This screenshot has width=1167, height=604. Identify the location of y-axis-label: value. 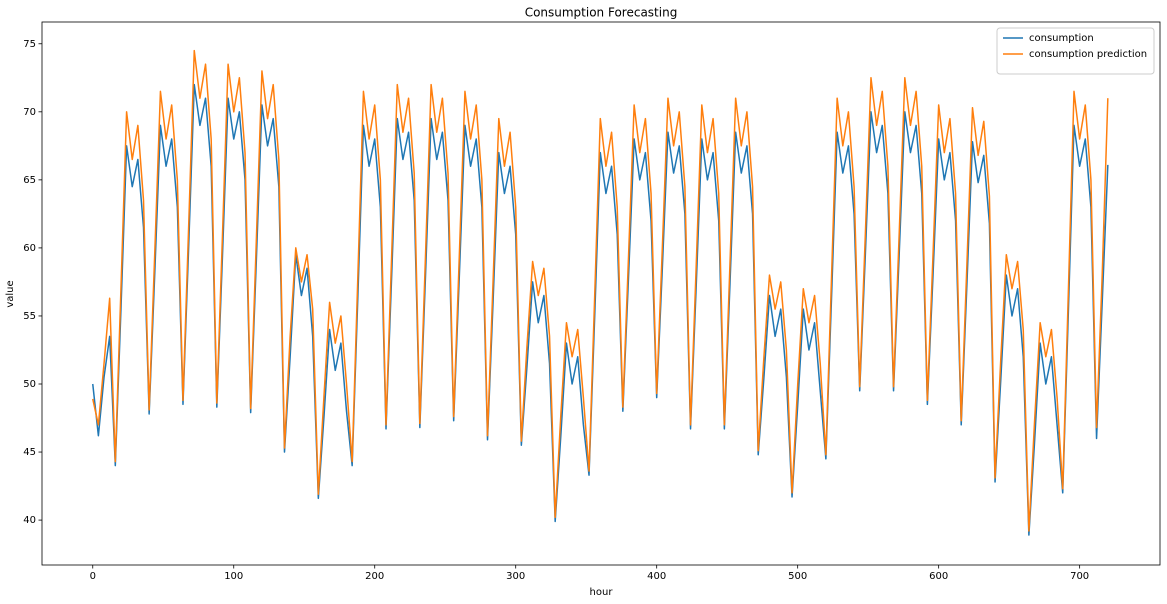
(10, 293).